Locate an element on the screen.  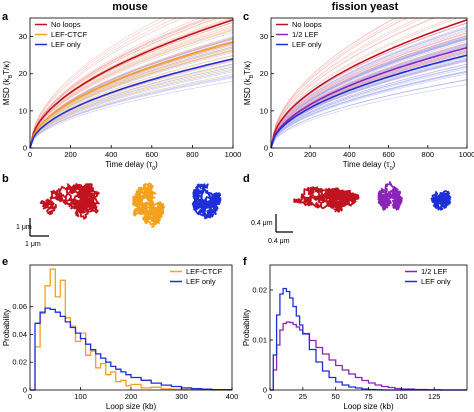
scalebar-b: 1 μm 1 μm is located at coordinates (32, 233).